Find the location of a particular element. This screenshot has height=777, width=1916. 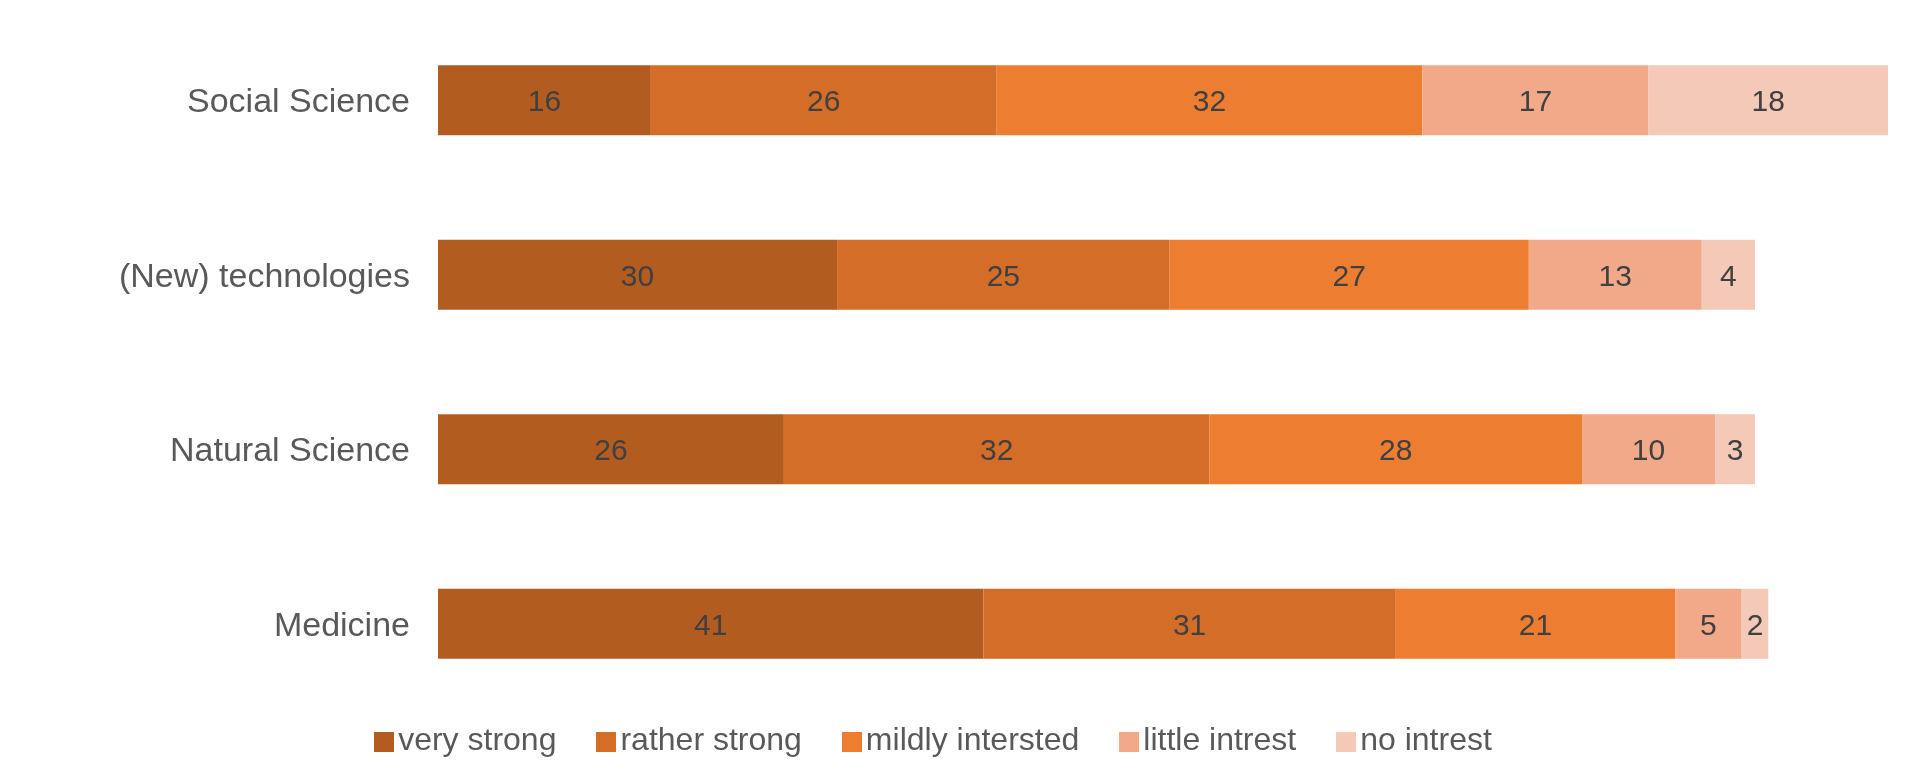

data-label: 25 is located at coordinates (1003, 275).